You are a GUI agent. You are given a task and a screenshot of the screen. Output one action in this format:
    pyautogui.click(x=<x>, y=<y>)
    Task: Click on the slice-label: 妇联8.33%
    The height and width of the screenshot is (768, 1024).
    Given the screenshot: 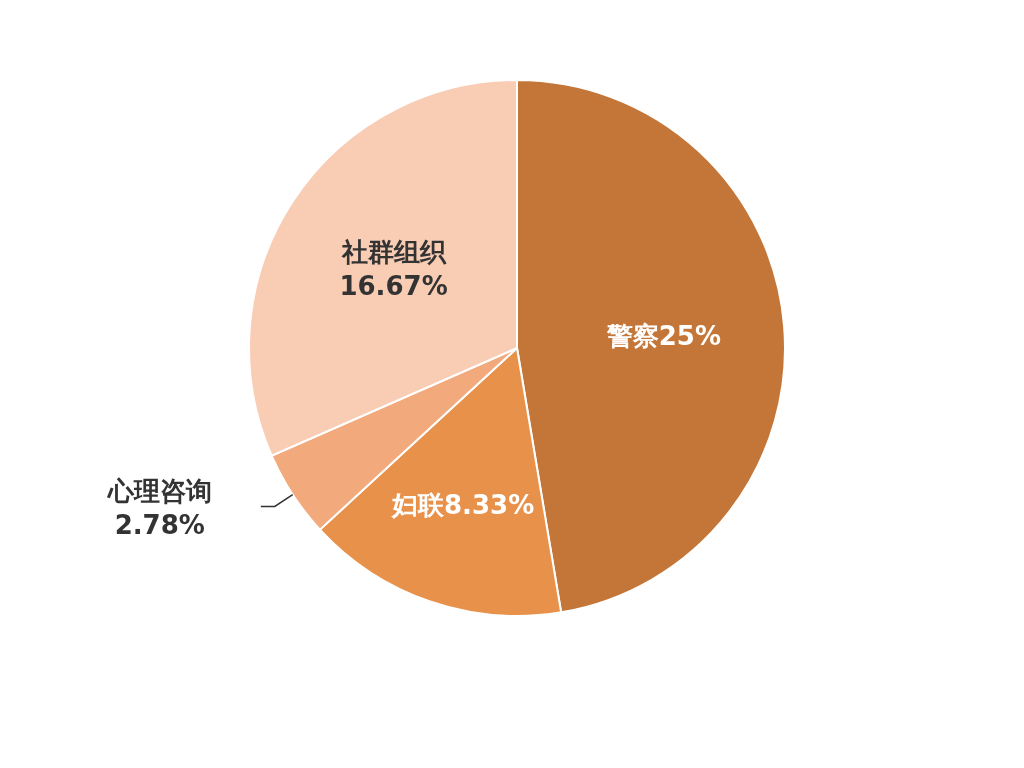 What is the action you would take?
    pyautogui.click(x=463, y=505)
    